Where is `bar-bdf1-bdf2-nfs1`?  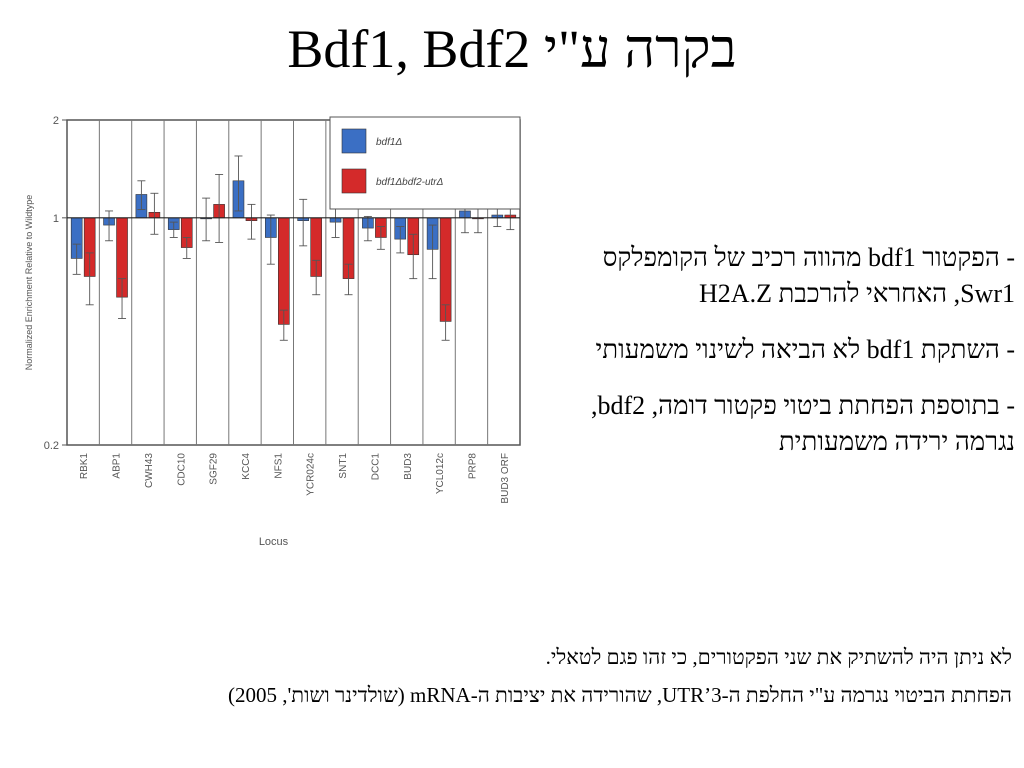 bar-bdf1-bdf2-nfs1 is located at coordinates (284, 271).